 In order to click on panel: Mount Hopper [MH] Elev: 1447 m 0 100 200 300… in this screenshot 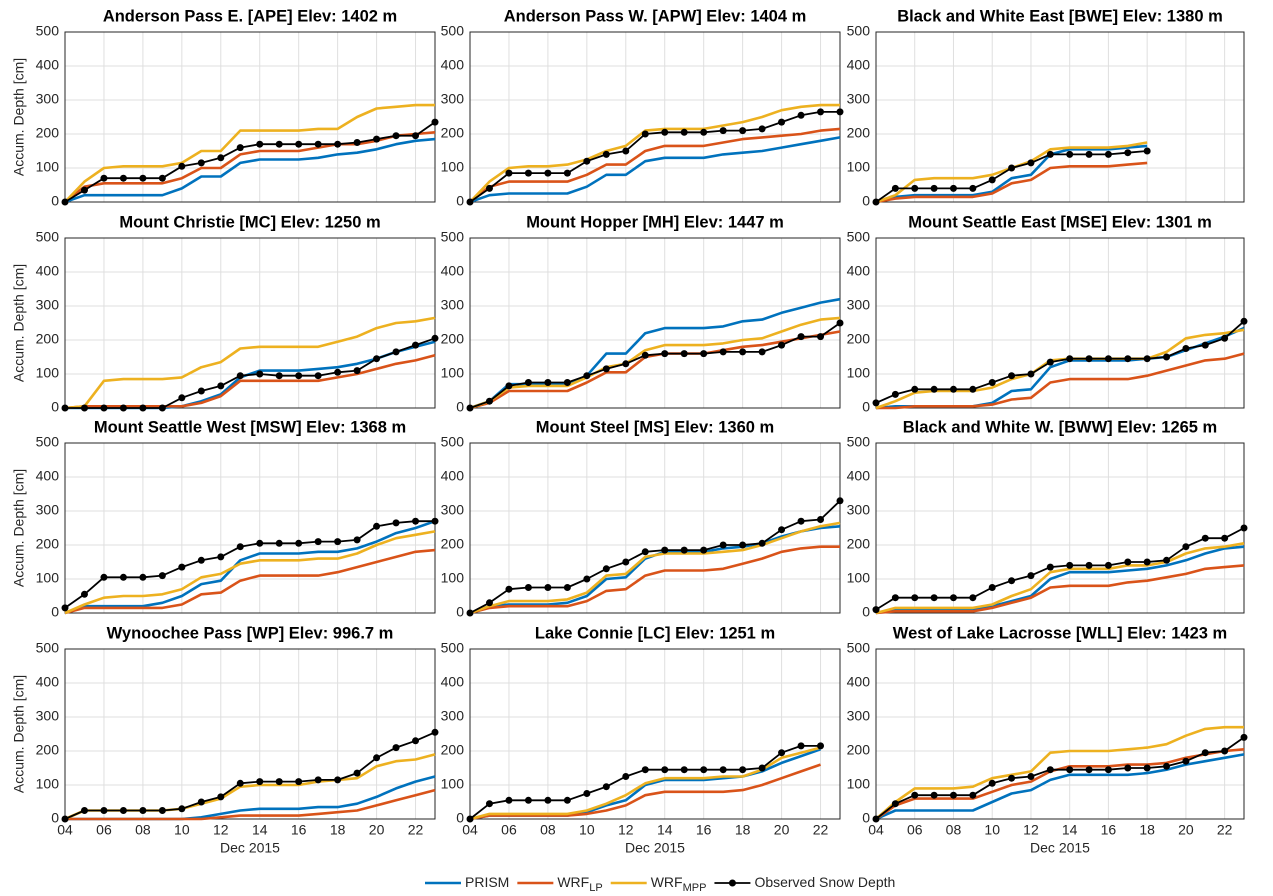, I will do `click(642, 314)`.